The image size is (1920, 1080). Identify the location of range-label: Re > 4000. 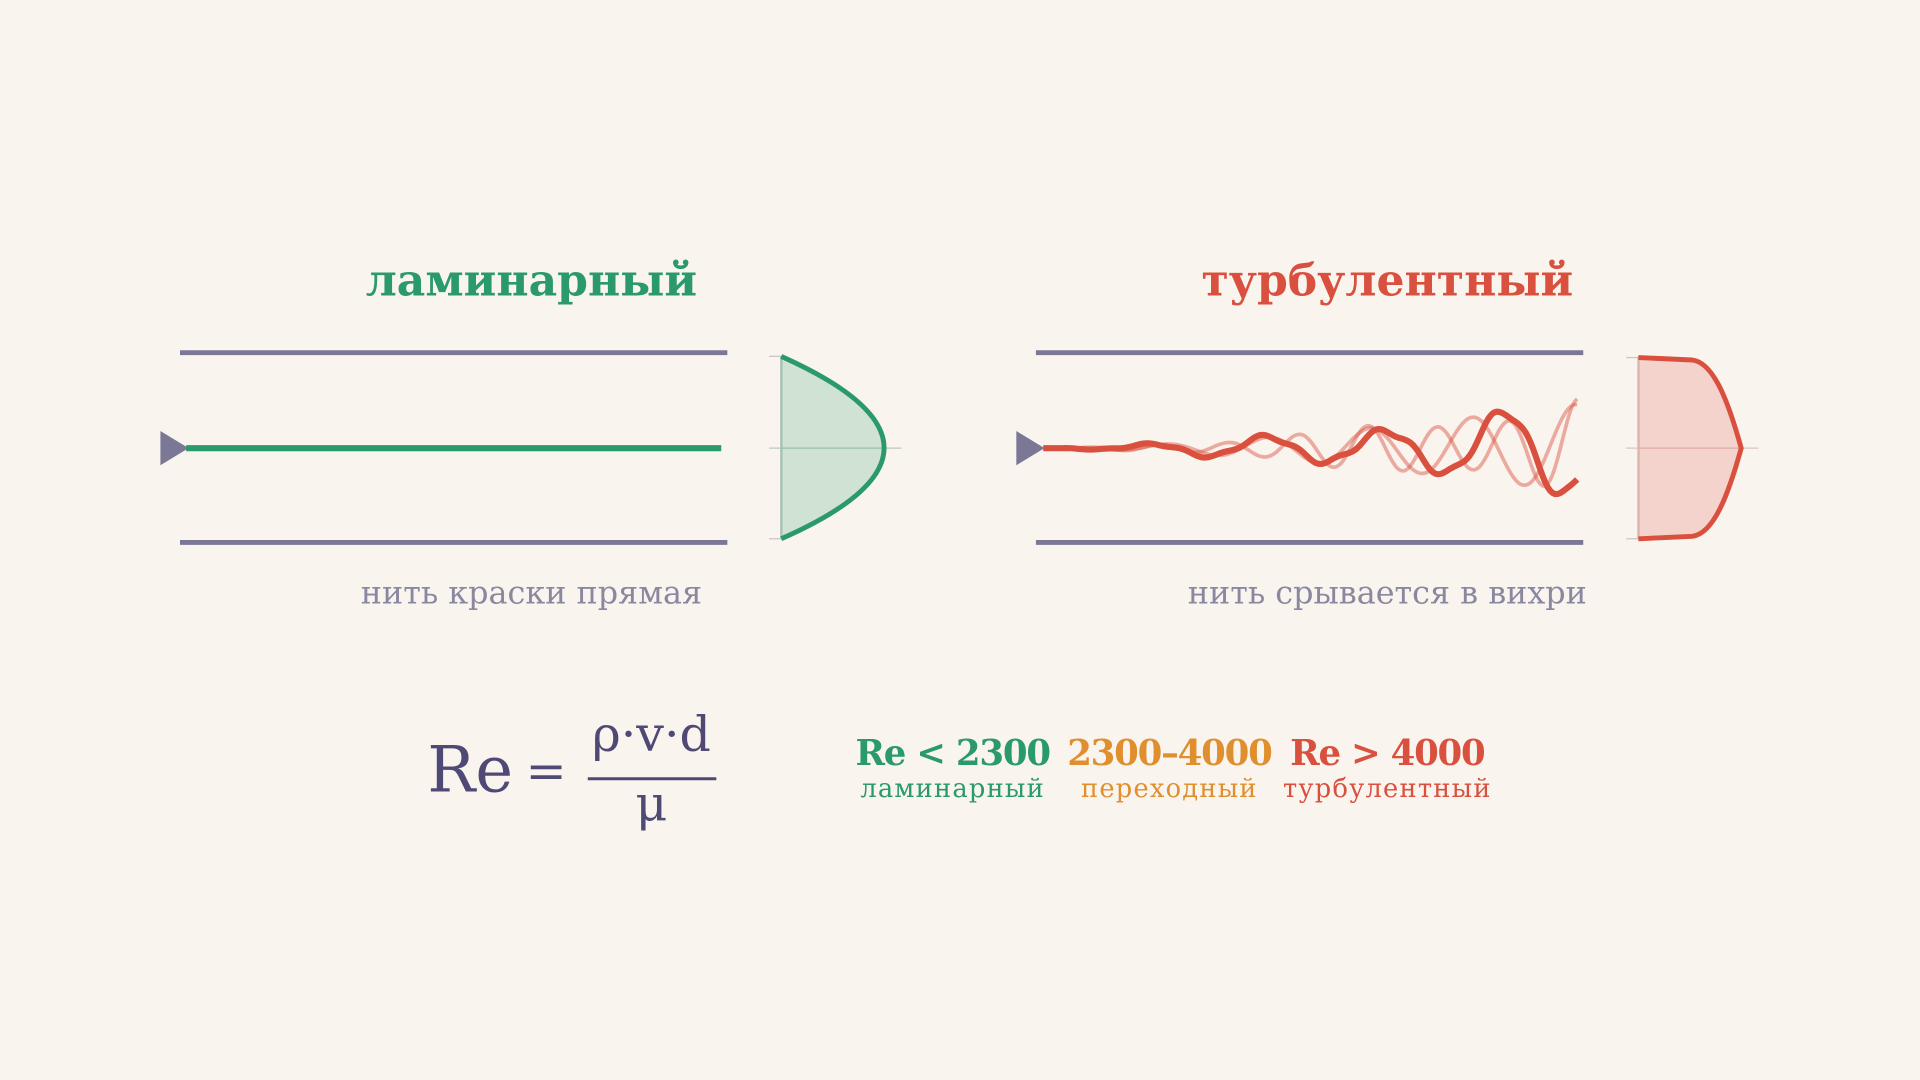
(1387, 753).